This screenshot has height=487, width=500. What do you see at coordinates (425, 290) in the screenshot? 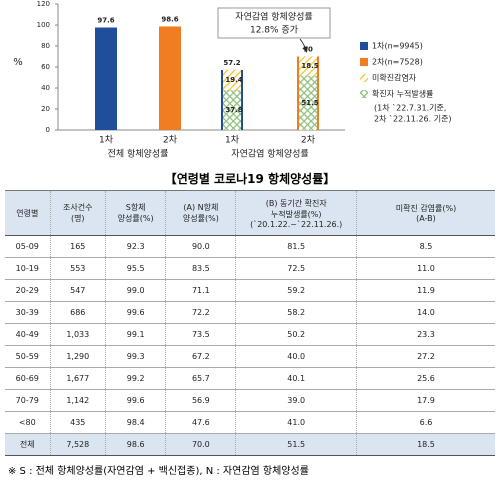
I see `table-cell: 11.9` at bounding box center [425, 290].